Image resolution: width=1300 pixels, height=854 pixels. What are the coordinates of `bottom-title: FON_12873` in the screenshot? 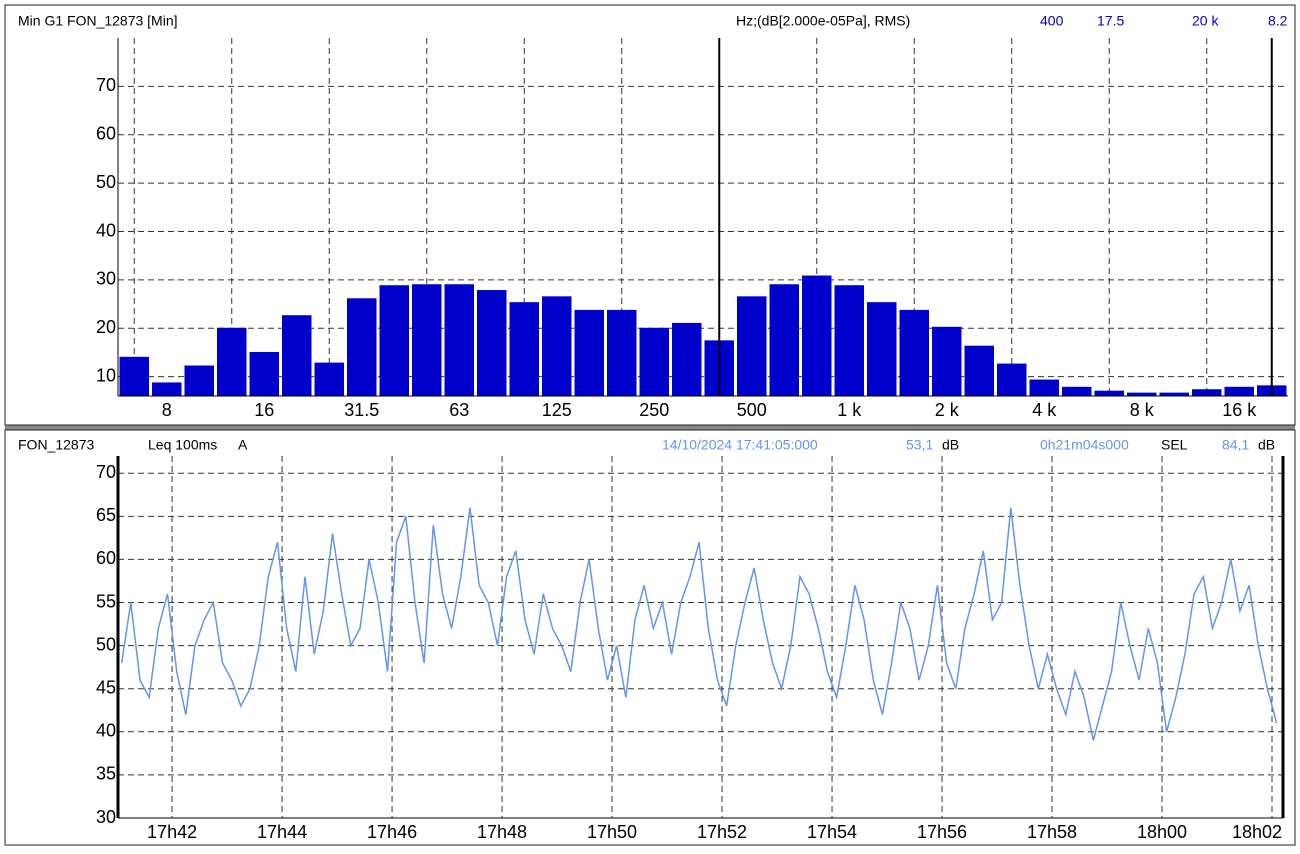 It's located at (56, 445).